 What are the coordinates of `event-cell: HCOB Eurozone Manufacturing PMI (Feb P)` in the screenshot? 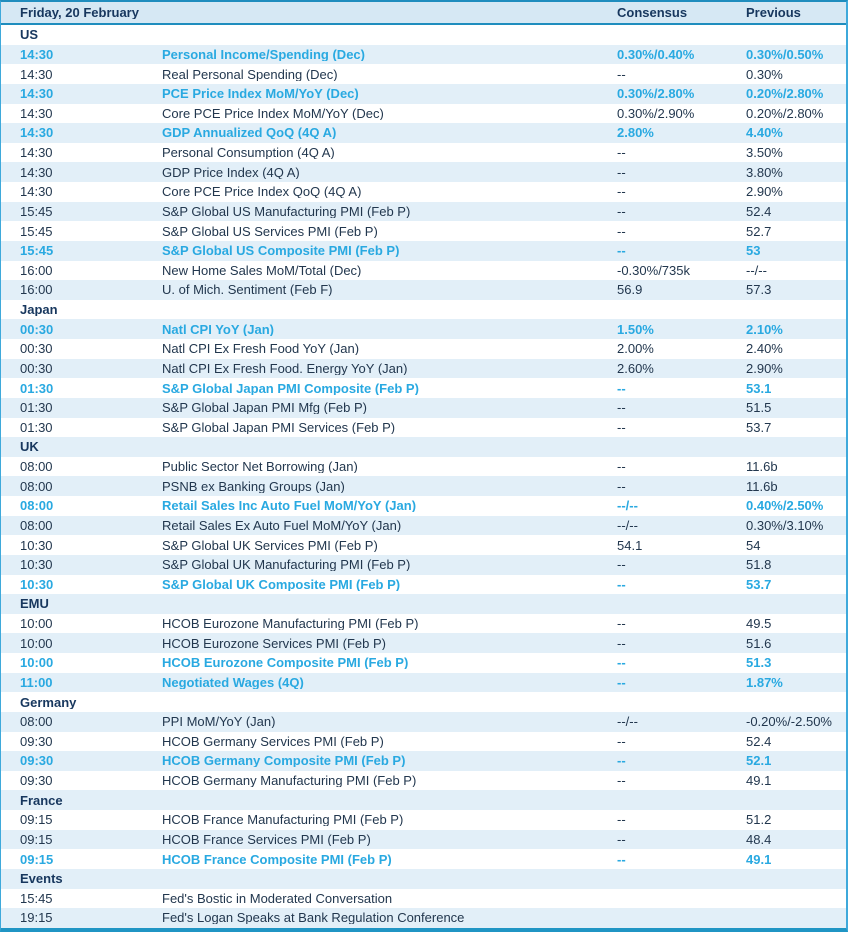 It's located at (290, 624).